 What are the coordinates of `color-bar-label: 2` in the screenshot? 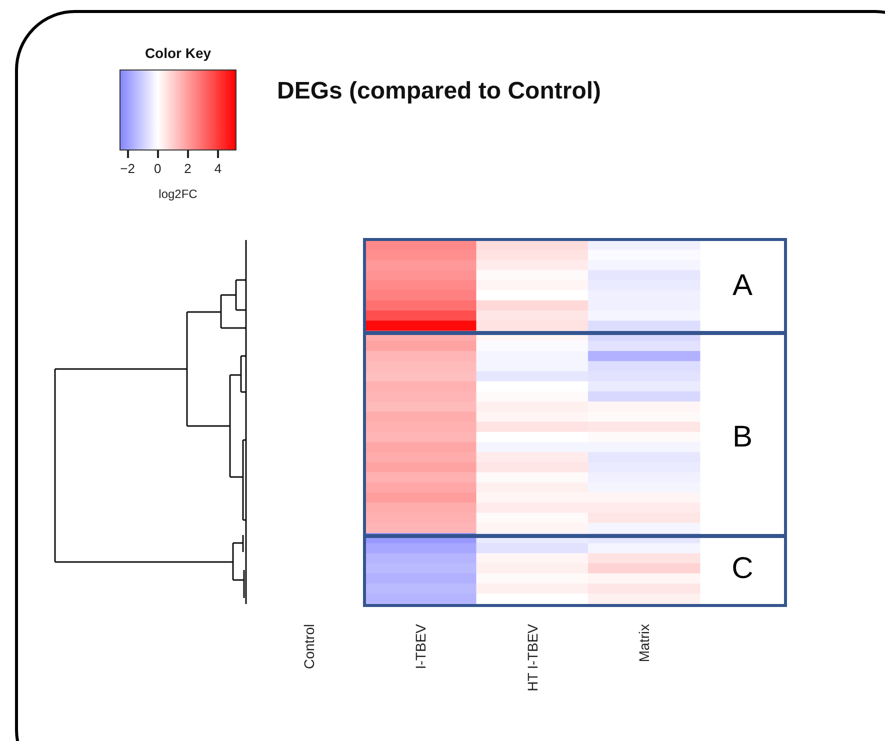 It's located at (188, 168).